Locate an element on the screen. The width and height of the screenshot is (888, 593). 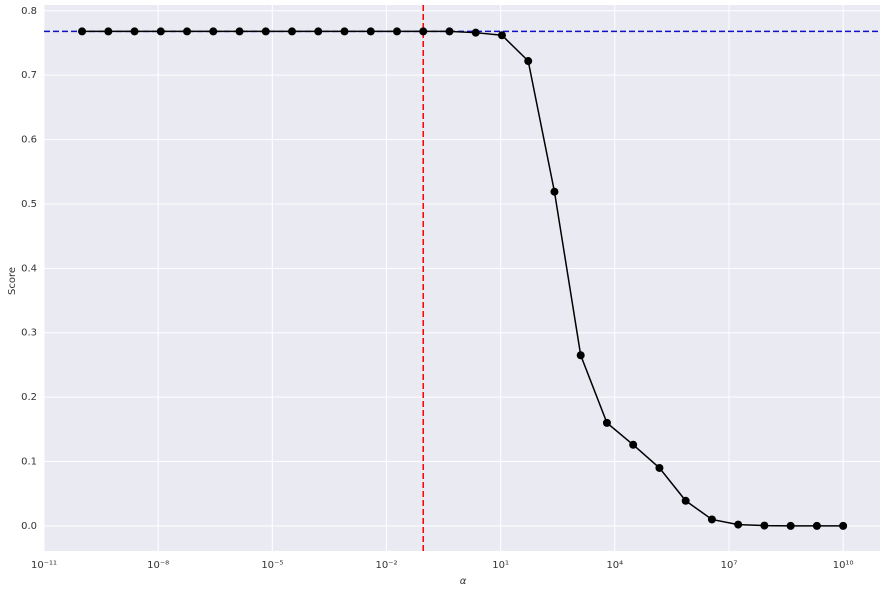
y-axis-label: Score is located at coordinates (12, 281).